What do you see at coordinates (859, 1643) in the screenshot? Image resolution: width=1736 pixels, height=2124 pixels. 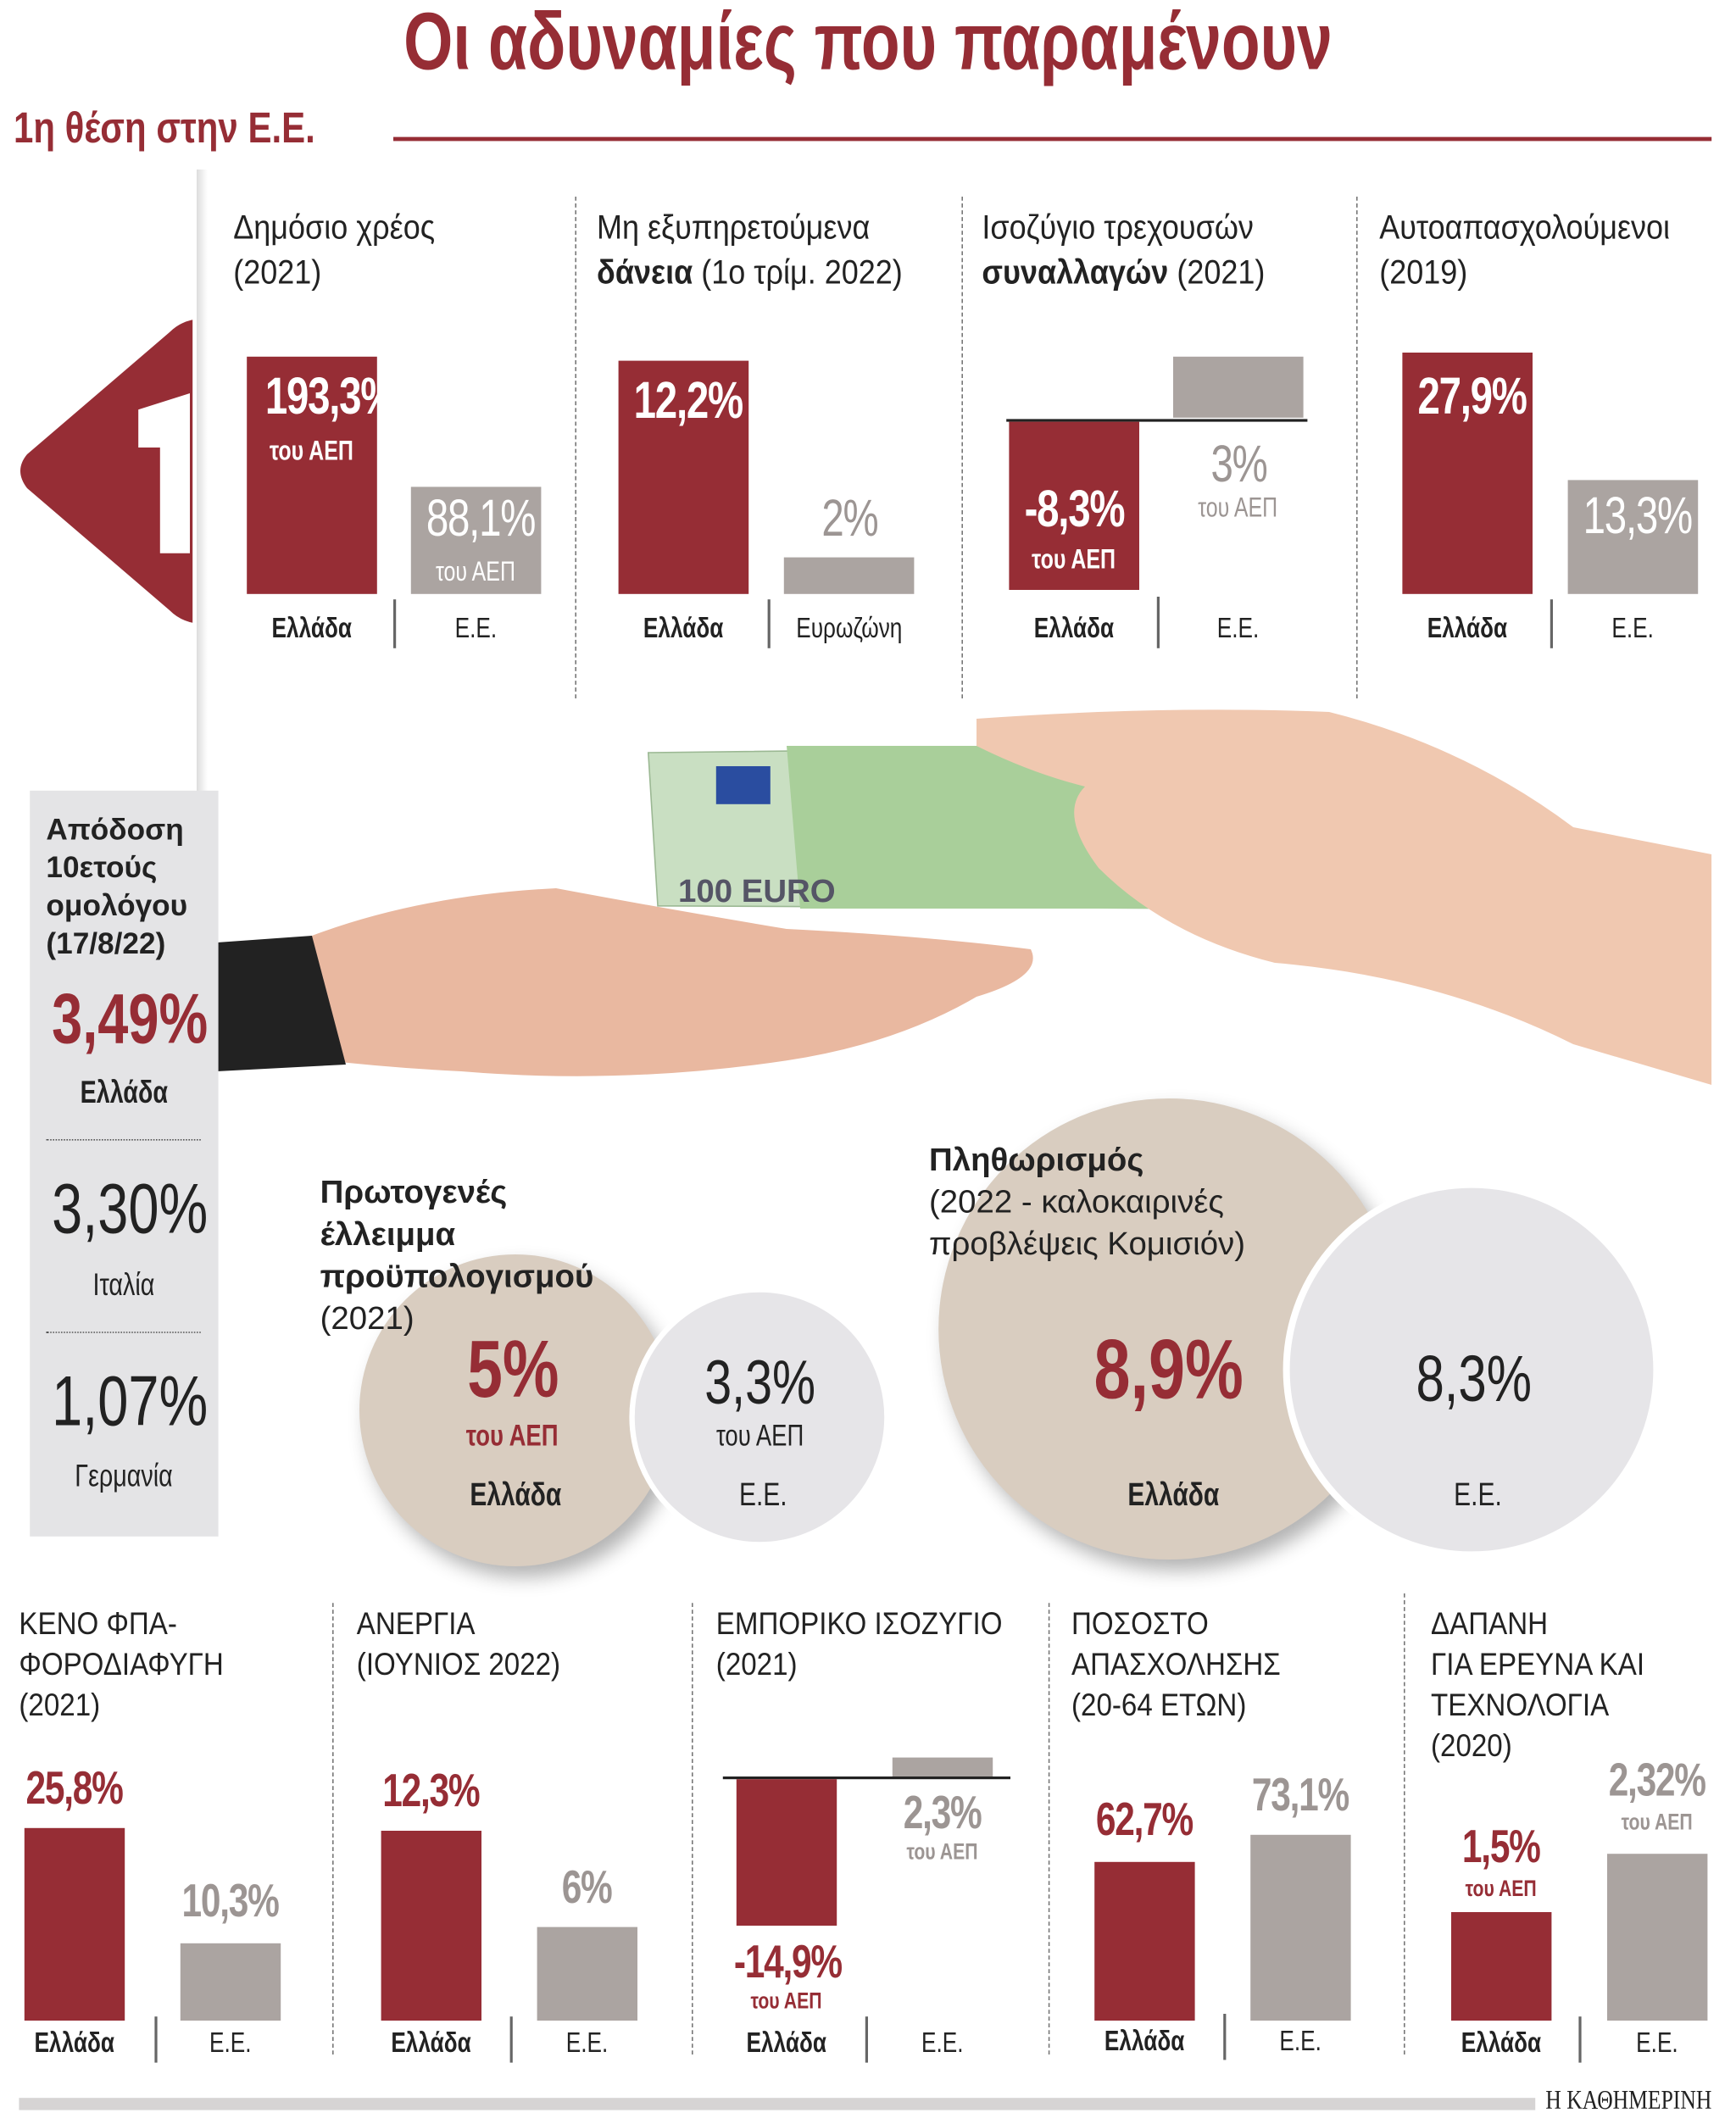 I see `chart-title: ΕΜΠΟΡΙΚΟ ΙΣΟΖΥΓΙΟ (2021)` at bounding box center [859, 1643].